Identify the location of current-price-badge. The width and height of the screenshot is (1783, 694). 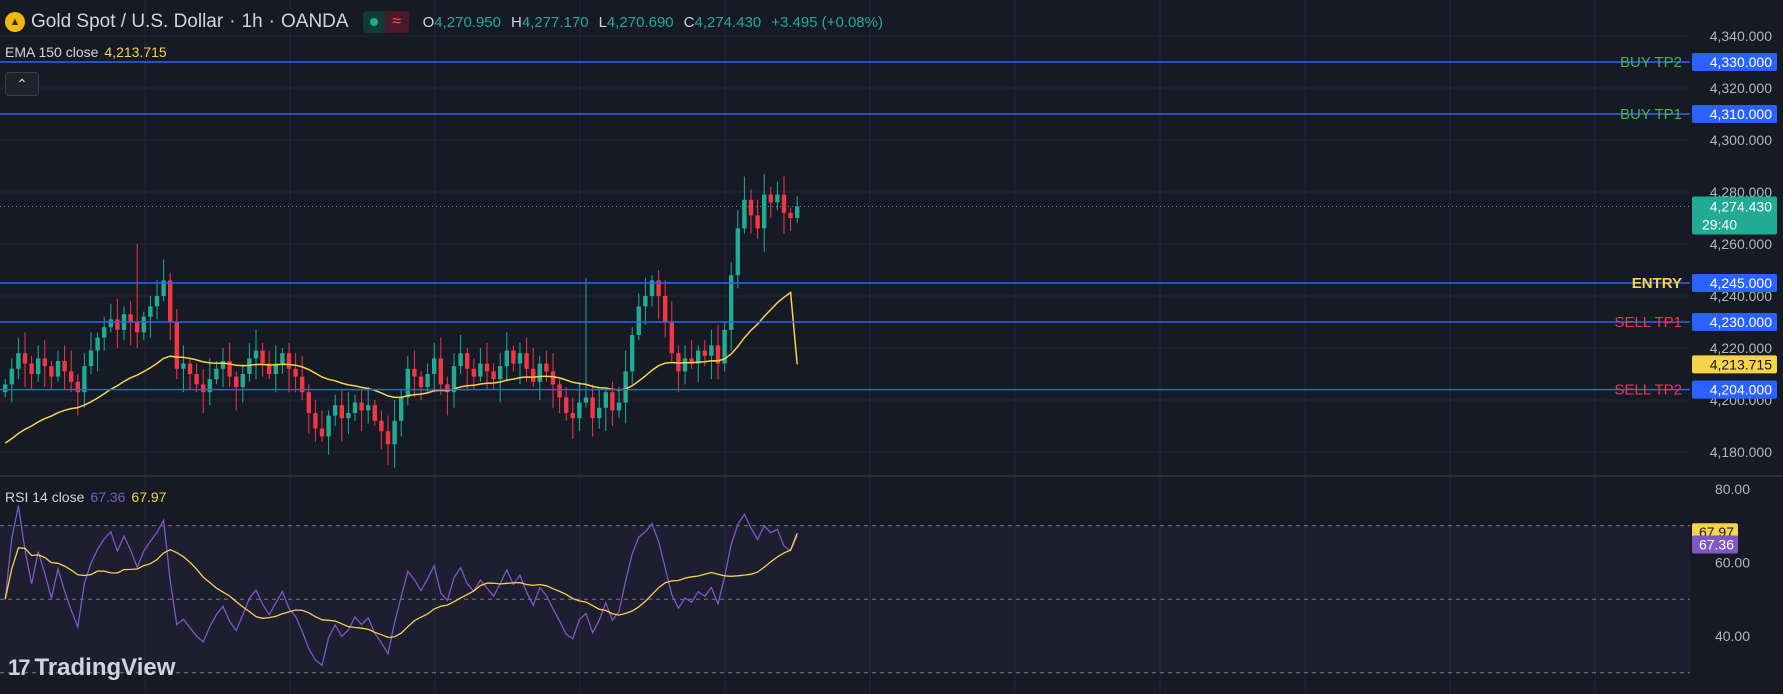
(1734, 215).